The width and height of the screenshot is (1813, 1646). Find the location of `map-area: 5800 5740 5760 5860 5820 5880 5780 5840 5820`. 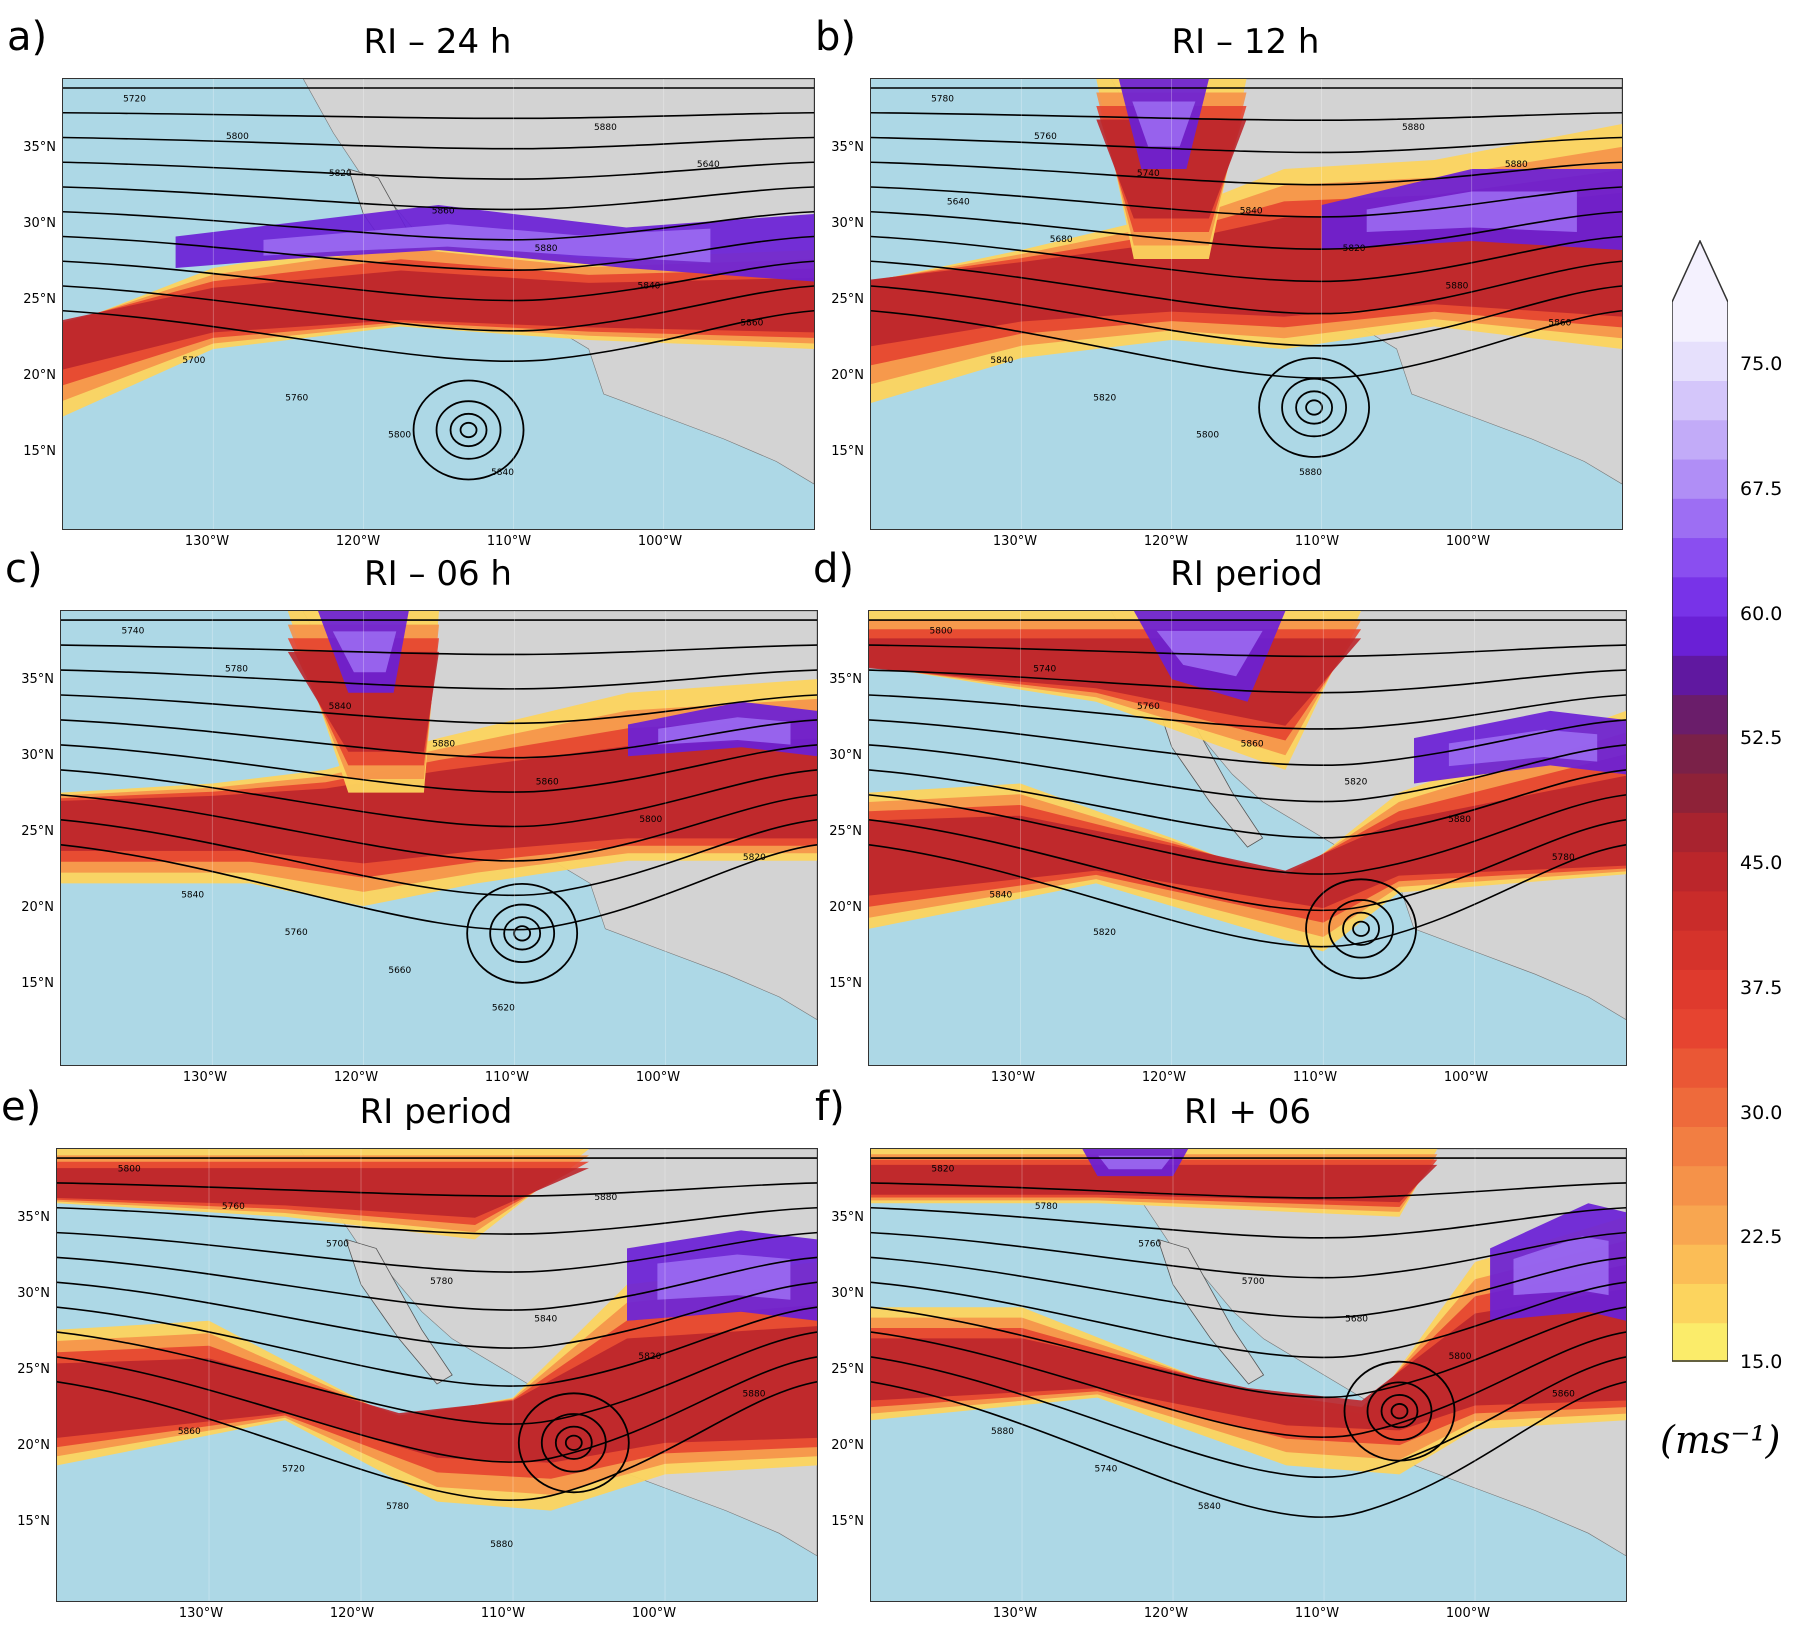

map-area: 5800 5740 5760 5860 5820 5880 5780 5840 5820 is located at coordinates (1247, 838).